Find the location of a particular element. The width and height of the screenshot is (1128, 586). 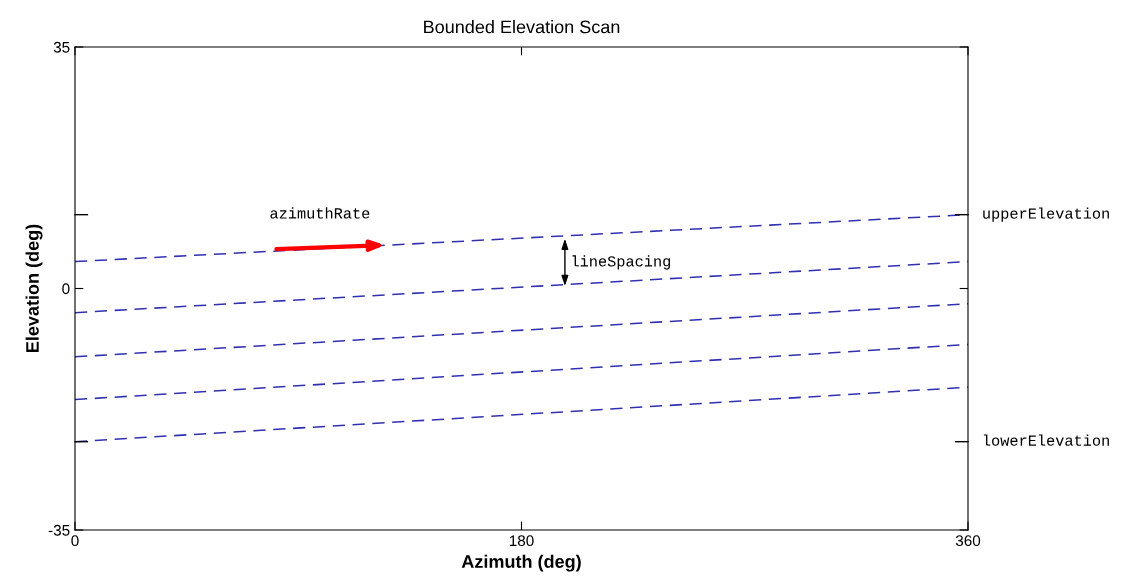

chart-title: Bounded Elevation Scan is located at coordinates (522, 27).